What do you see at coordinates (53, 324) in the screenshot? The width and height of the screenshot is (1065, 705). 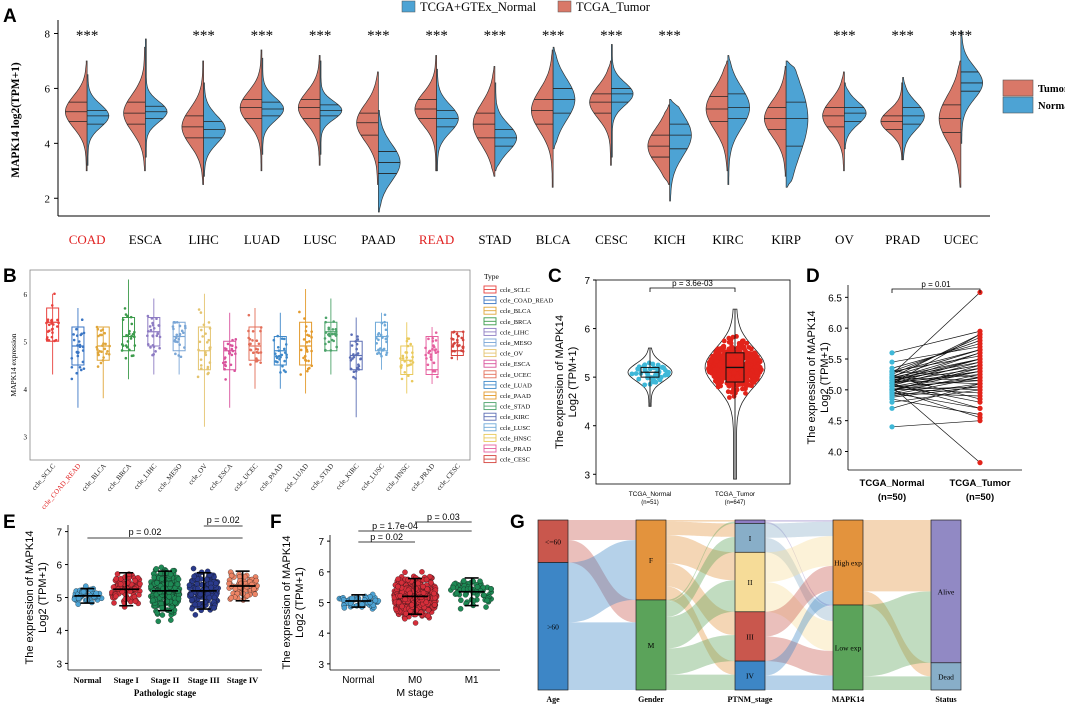 I see `b-box-ccle_SCLC` at bounding box center [53, 324].